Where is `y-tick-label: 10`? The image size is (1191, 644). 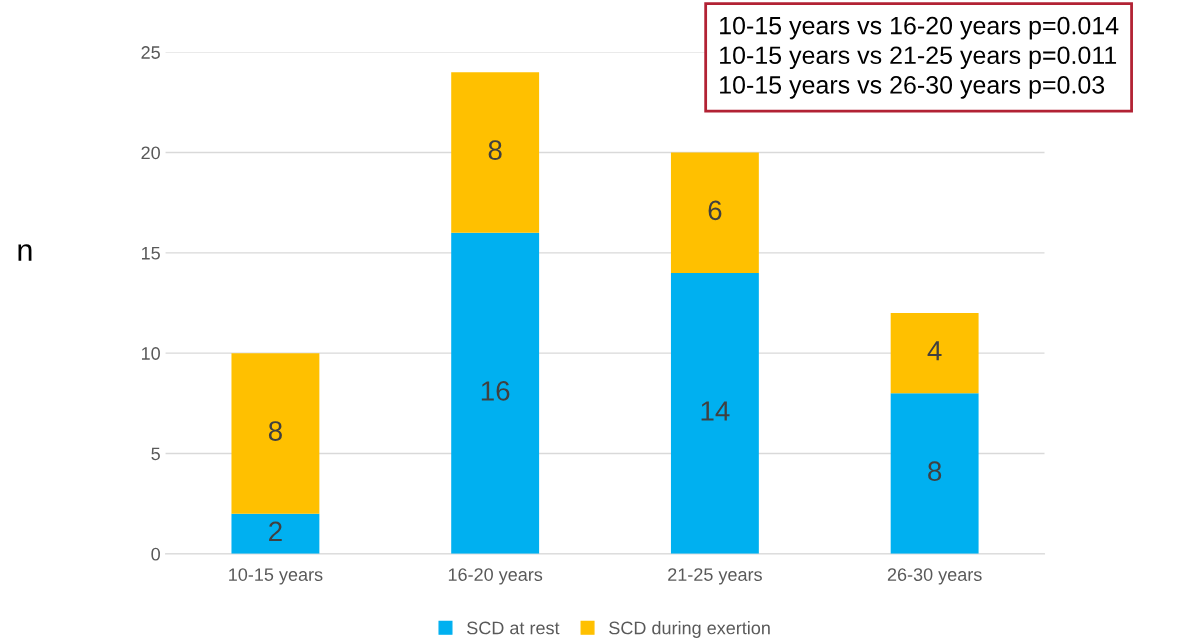
y-tick-label: 10 is located at coordinates (150, 353).